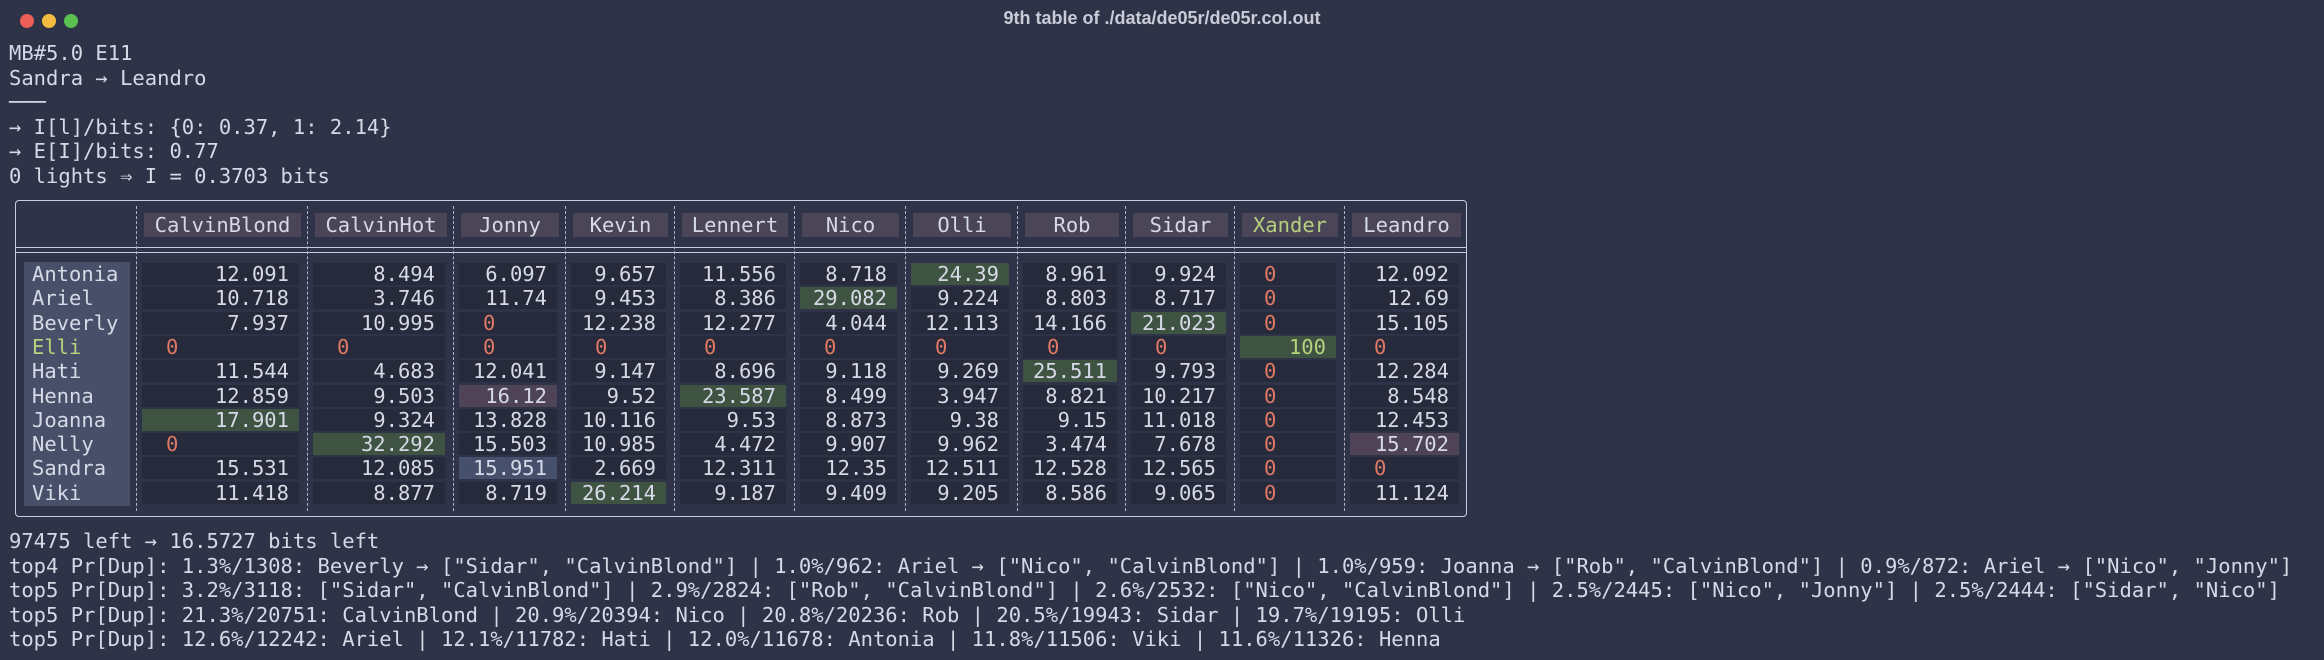 The image size is (2324, 660). Describe the element at coordinates (1290, 225) in the screenshot. I see `column-header: Xander` at that location.